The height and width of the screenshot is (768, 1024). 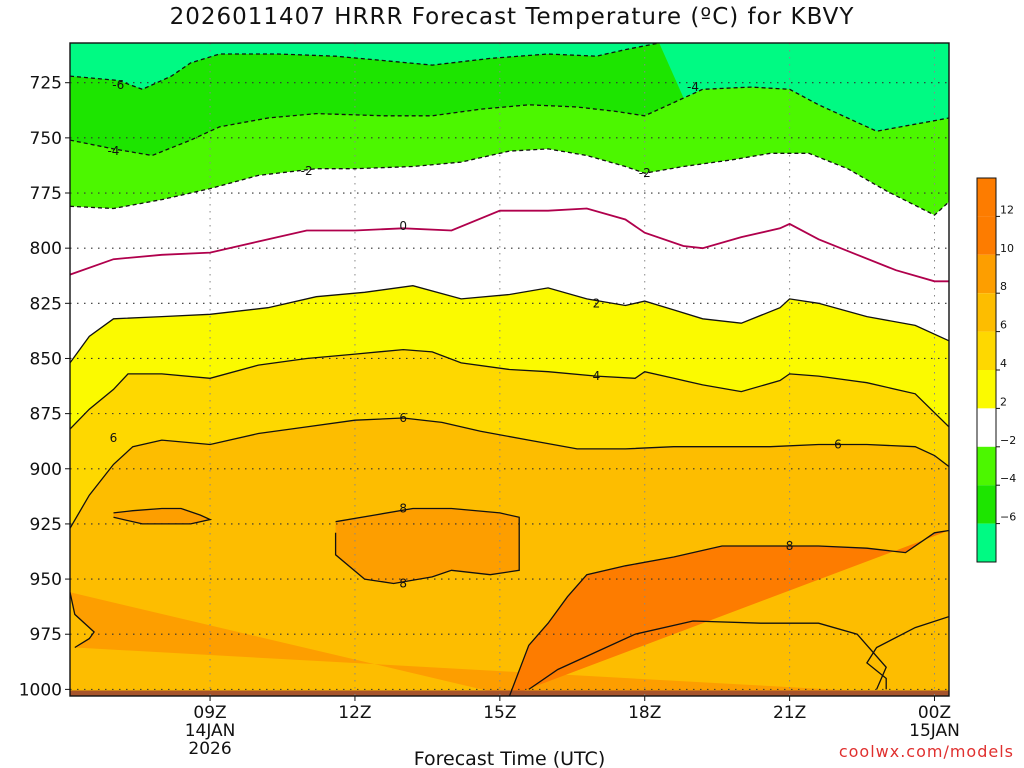 I want to click on contour-label-5: 0, so click(x=403, y=226).